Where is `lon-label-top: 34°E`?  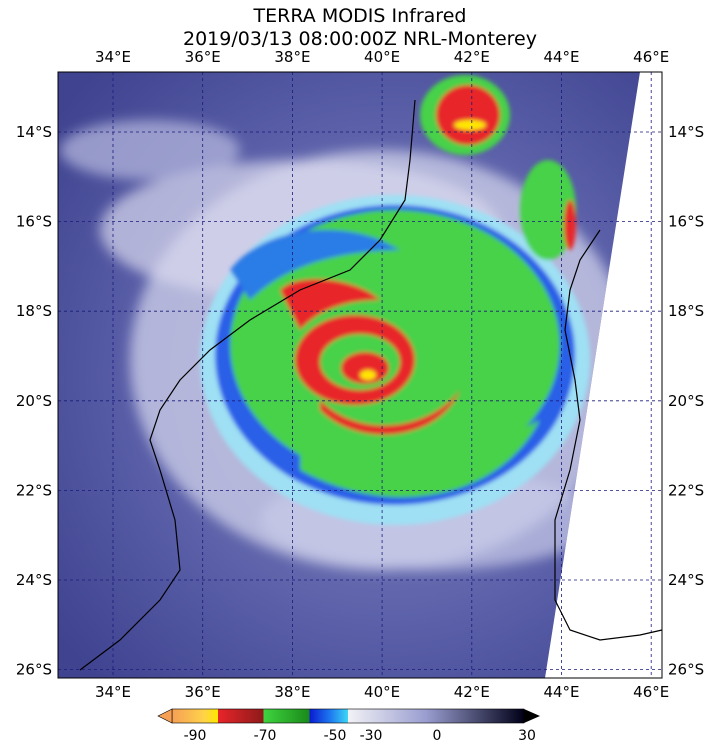 lon-label-top: 34°E is located at coordinates (113, 57).